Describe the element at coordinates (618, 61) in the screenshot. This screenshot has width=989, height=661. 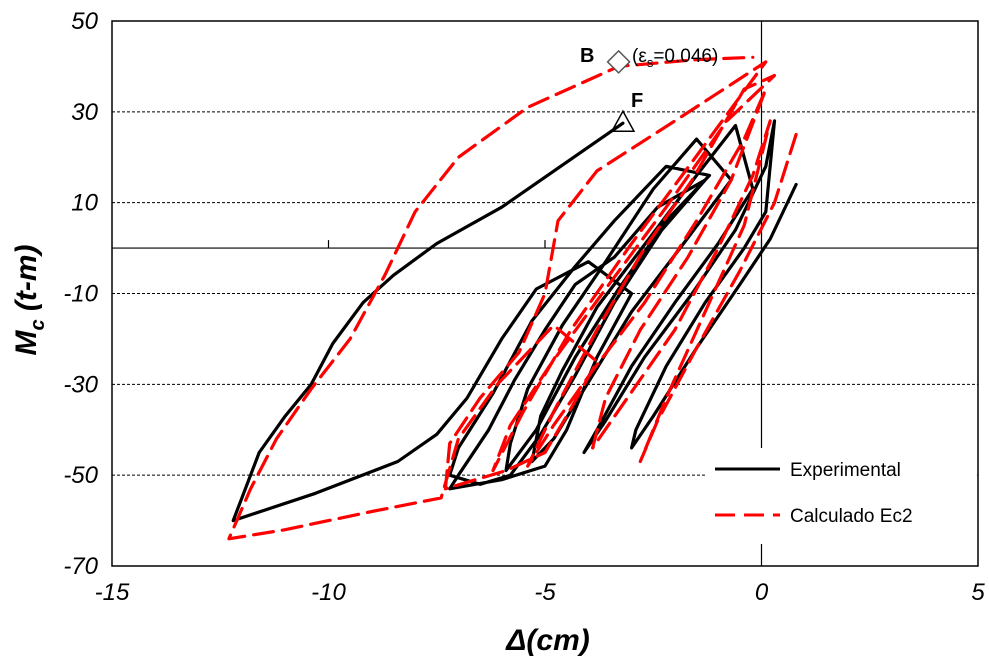
I see `marker-b-diamond` at that location.